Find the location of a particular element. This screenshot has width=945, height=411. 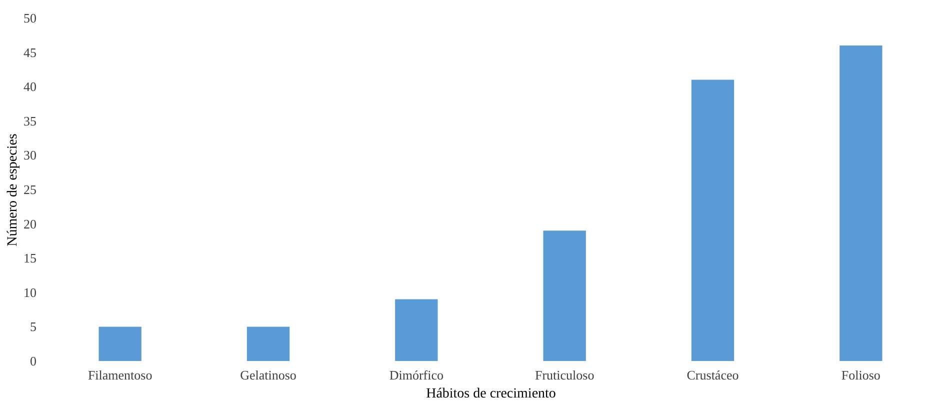

x-tick-label: Crustáceo is located at coordinates (712, 375).